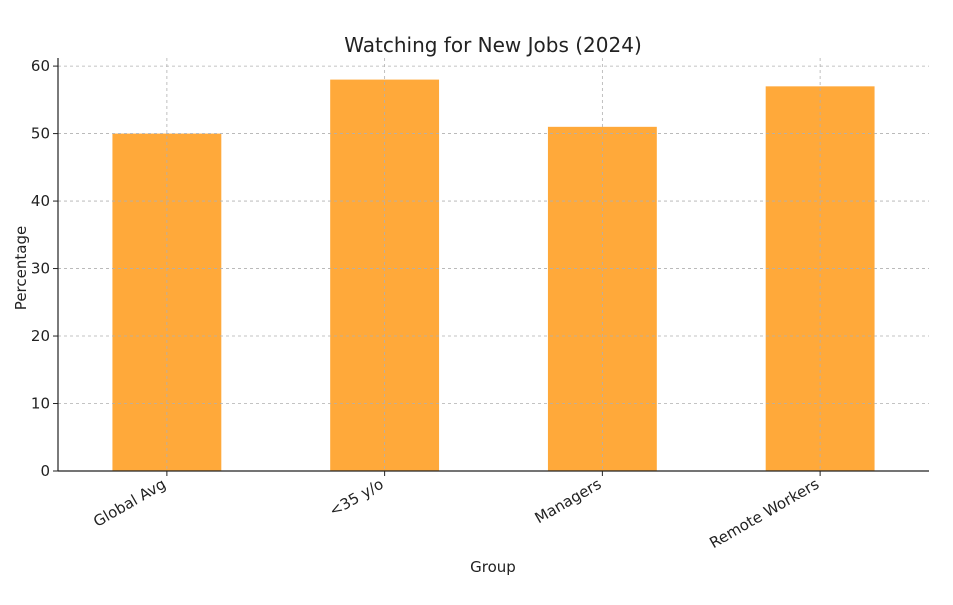 This screenshot has width=953, height=605. What do you see at coordinates (40, 134) in the screenshot?
I see `y-tick-label: 50` at bounding box center [40, 134].